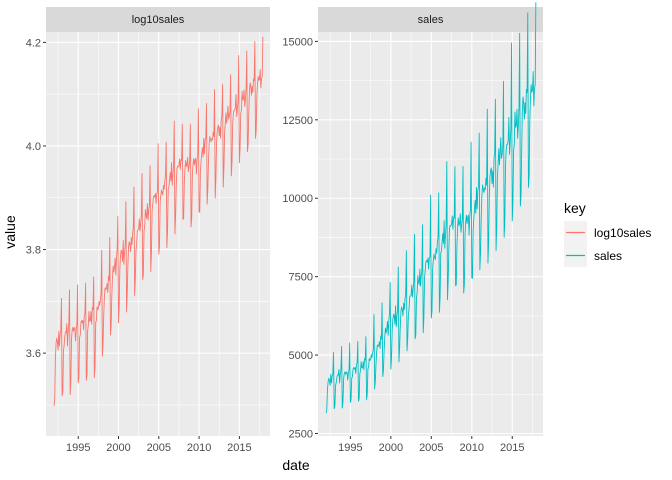 The width and height of the screenshot is (672, 480). What do you see at coordinates (622, 233) in the screenshot?
I see `legend-label-log10sales: log10sales` at bounding box center [622, 233].